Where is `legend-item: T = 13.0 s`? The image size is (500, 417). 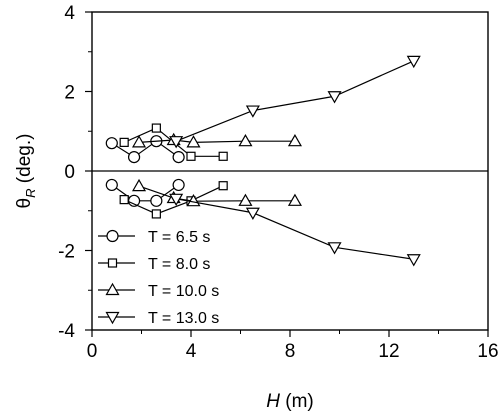 legend-item: T = 13.0 s is located at coordinates (158, 318).